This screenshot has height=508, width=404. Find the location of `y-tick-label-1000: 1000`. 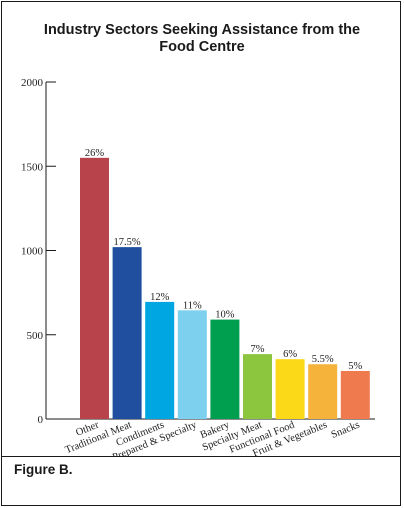

y-tick-label-1000: 1000 is located at coordinates (32, 252).